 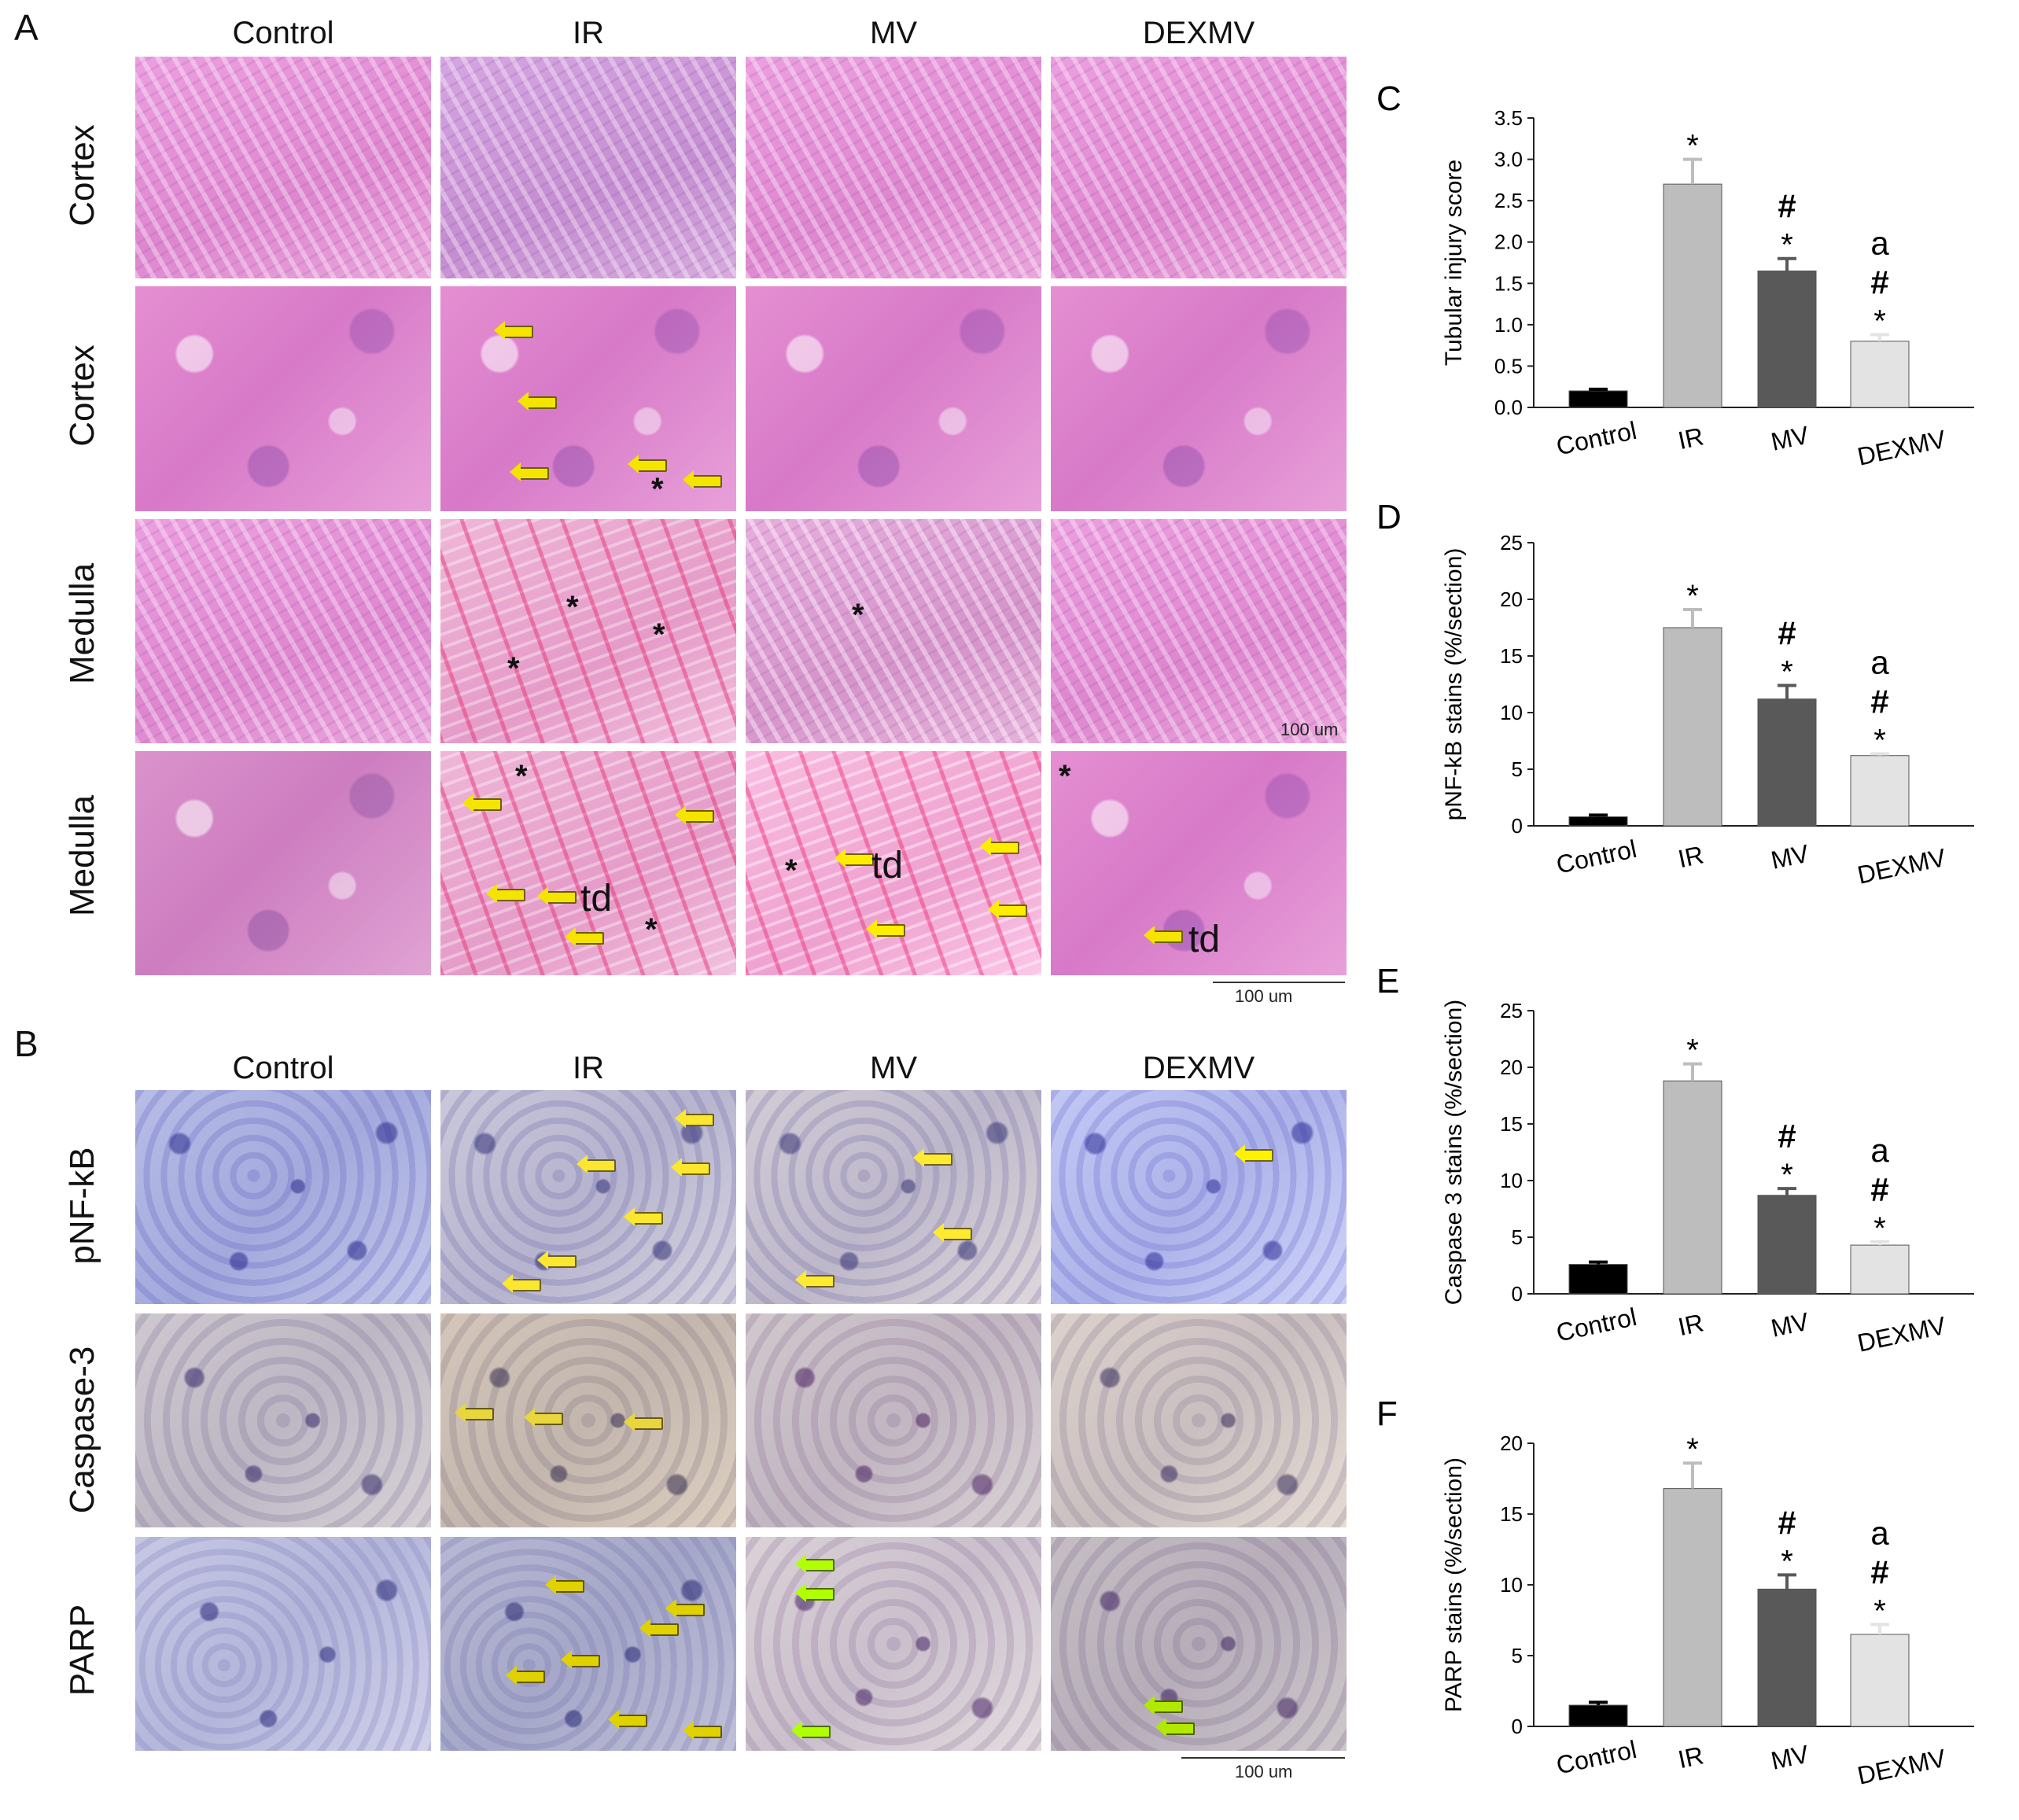 I want to click on chart-f-letter: F, so click(x=1387, y=1413).